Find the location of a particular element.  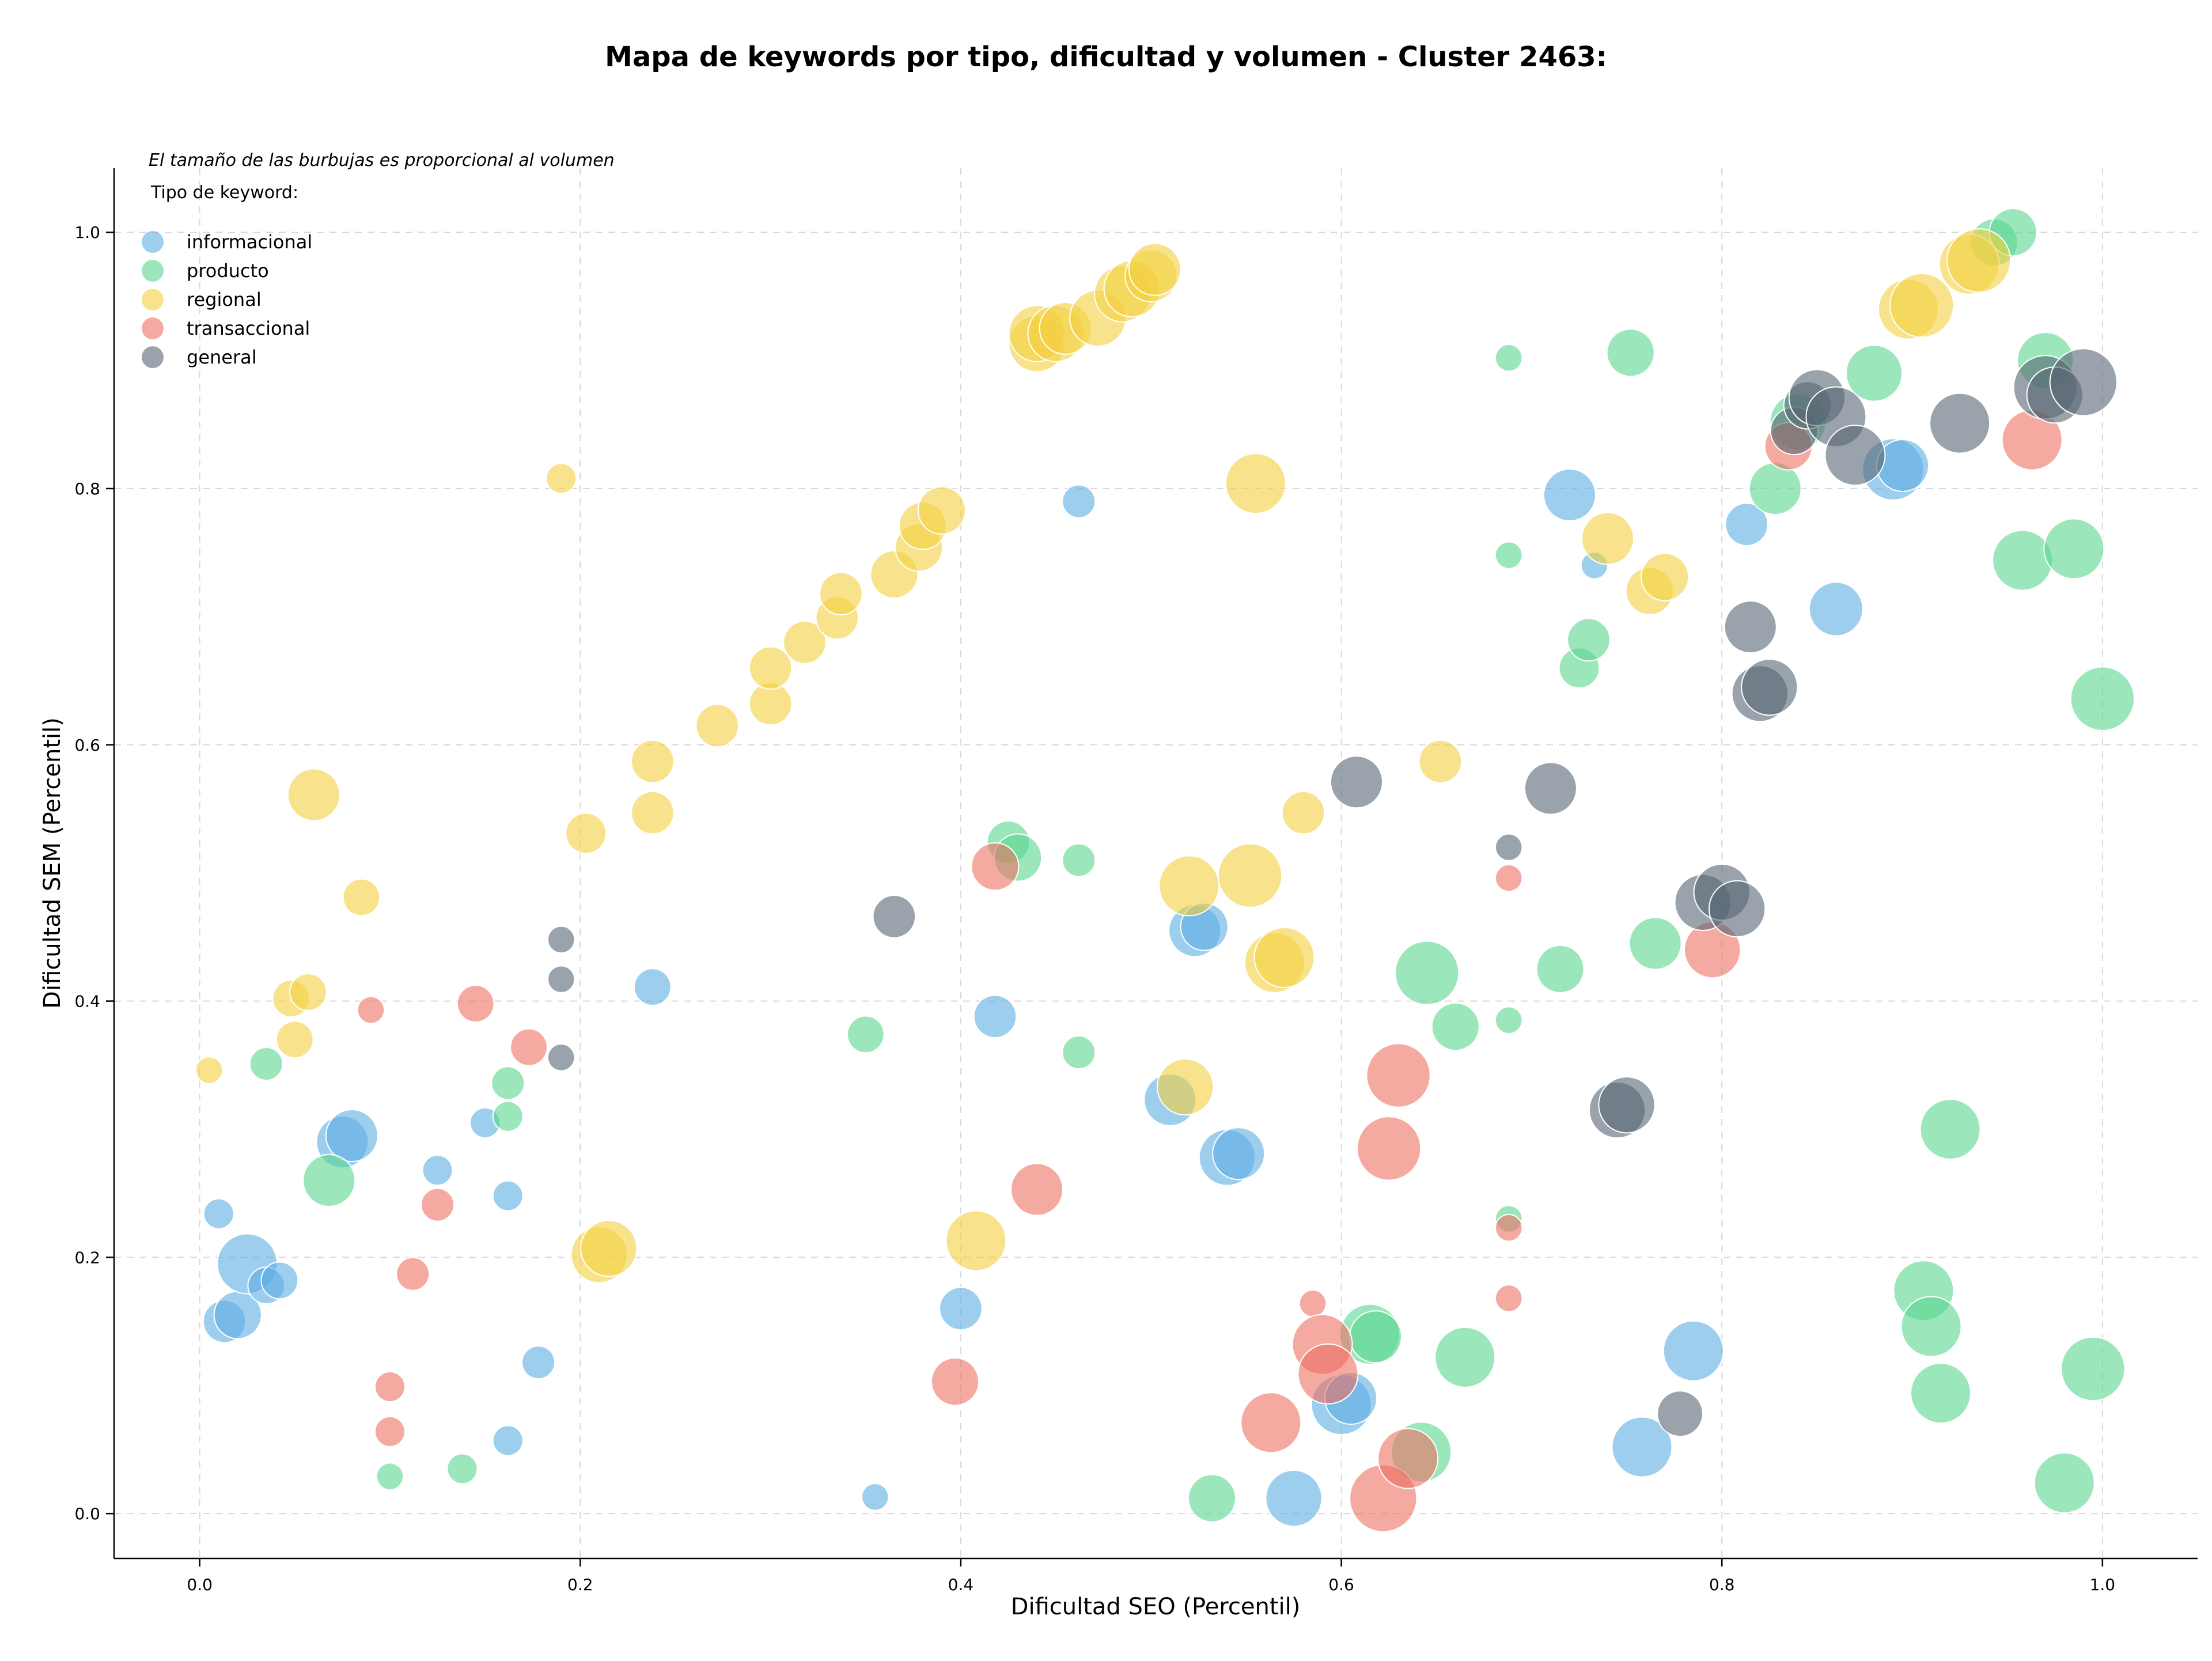

y-tick-label: 1.0 is located at coordinates (87, 232).